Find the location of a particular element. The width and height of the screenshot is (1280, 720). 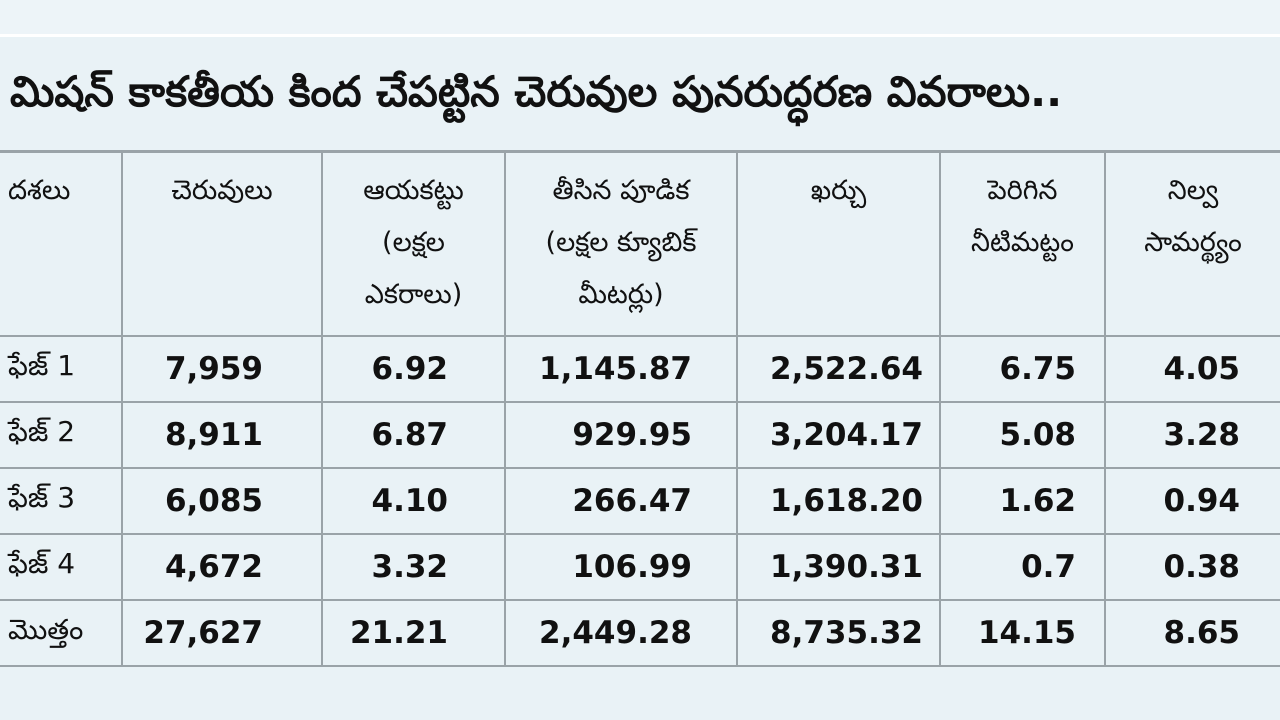

top-divider is located at coordinates (640, 35).